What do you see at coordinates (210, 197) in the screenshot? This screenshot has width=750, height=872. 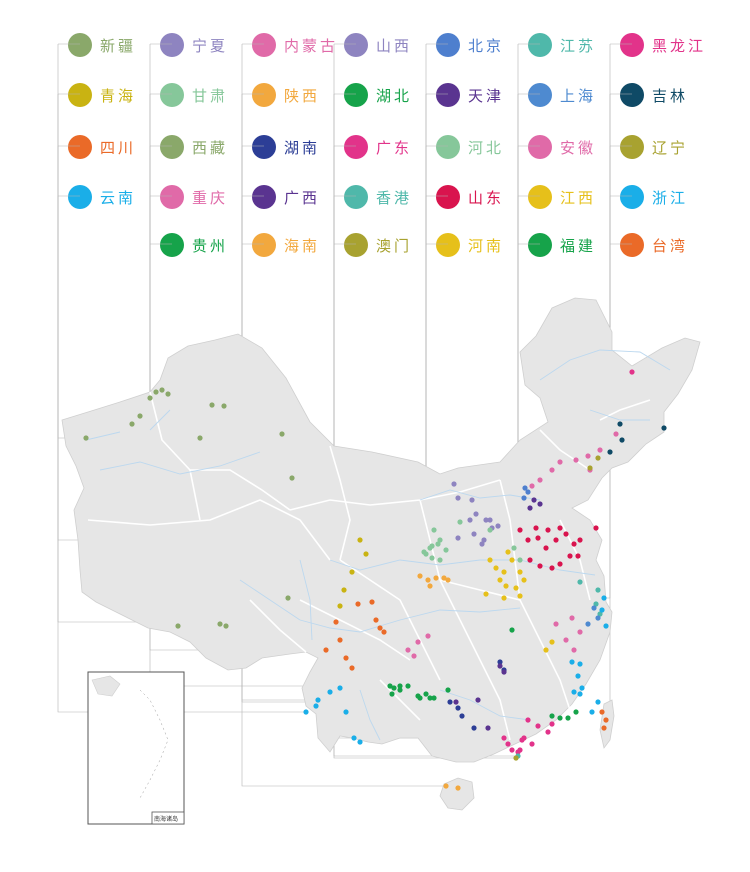 I see `legend-label: 重庆` at bounding box center [210, 197].